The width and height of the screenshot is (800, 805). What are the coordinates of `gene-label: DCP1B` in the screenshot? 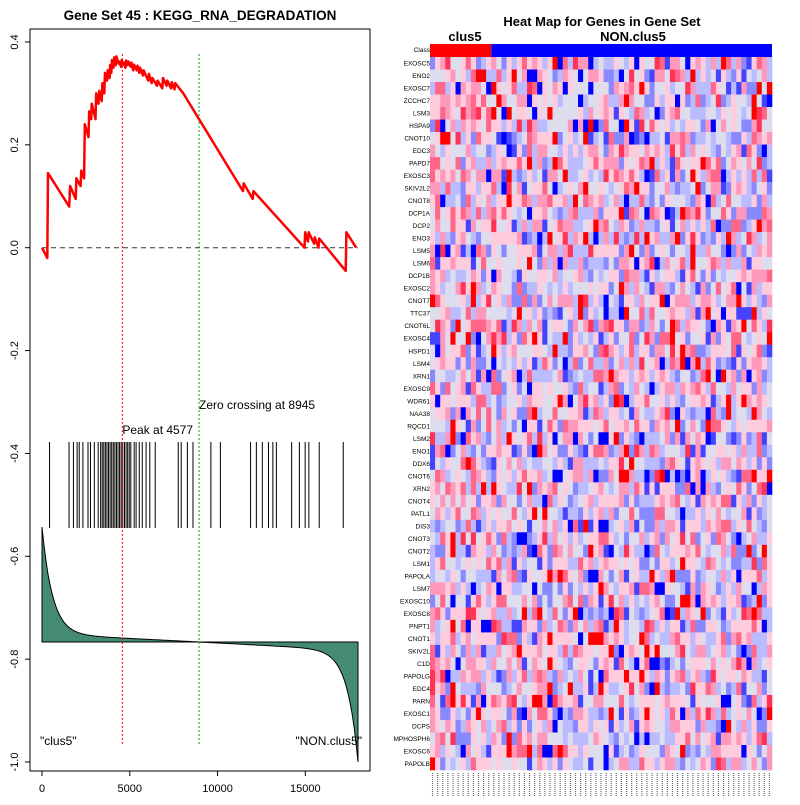 It's located at (419, 276).